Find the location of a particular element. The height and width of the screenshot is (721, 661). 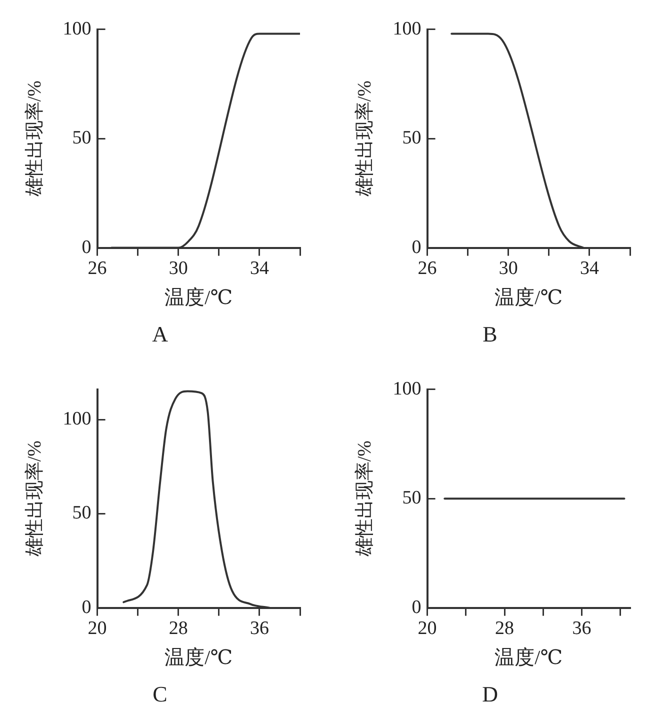

text: D is located at coordinates (490, 694).